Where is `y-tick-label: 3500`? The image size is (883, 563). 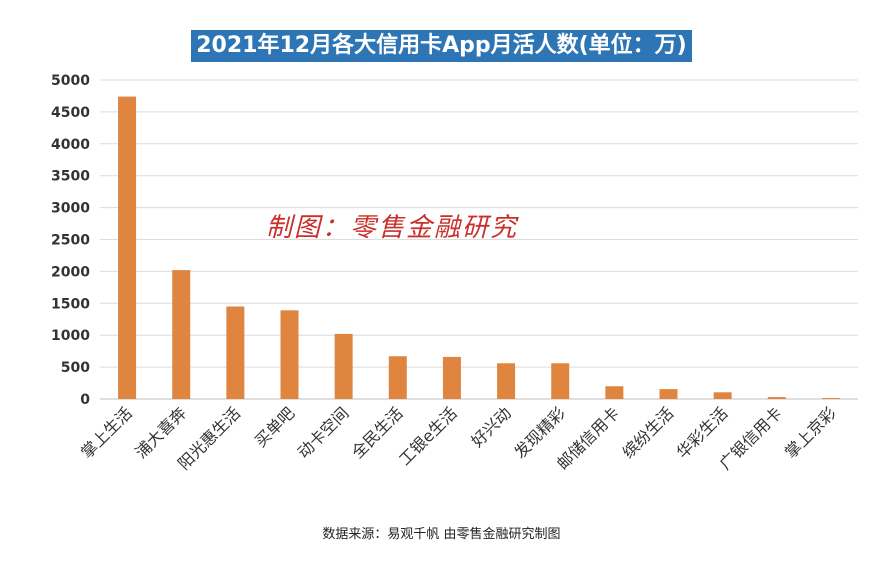
y-tick-label: 3500 is located at coordinates (70, 177).